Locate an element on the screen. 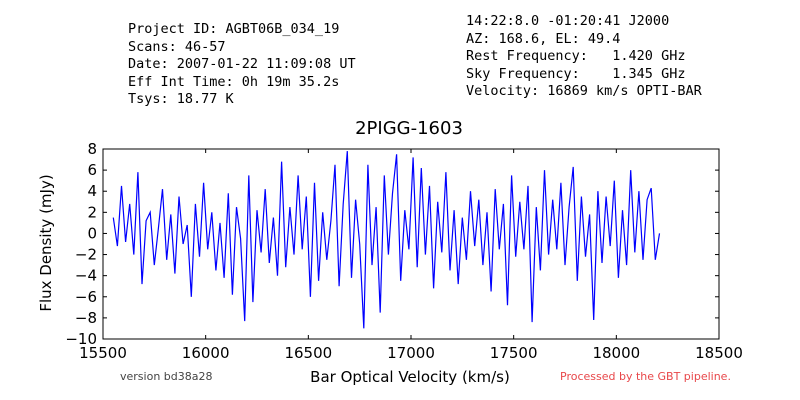  y-tick-label: 0 is located at coordinates (92, 233).